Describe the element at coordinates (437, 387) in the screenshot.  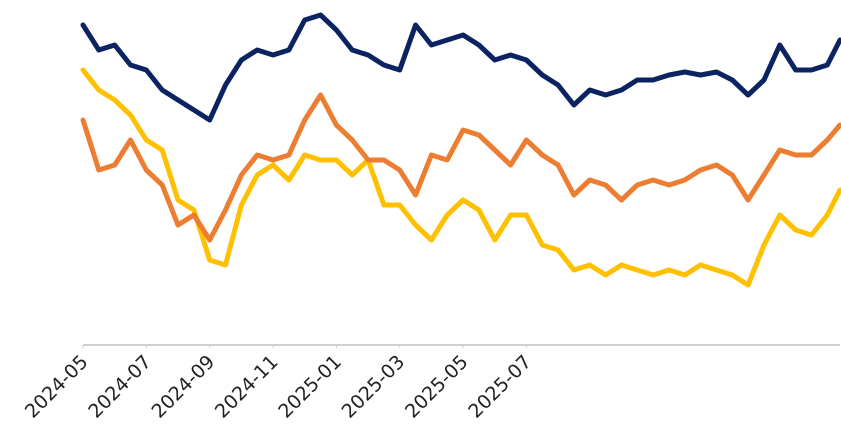
I see `x-tick-label: 2025-05` at that location.